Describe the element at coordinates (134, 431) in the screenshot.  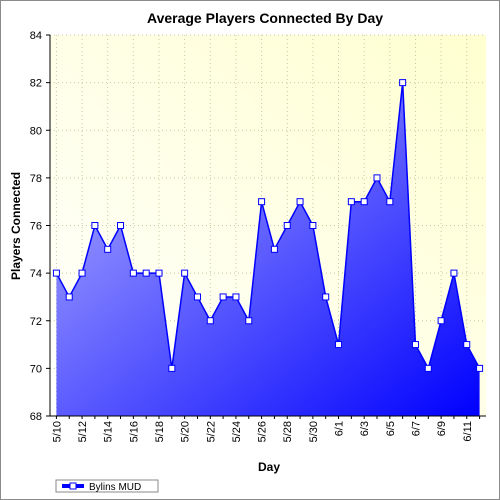
I see `x-tick-label: 5/16` at that location.